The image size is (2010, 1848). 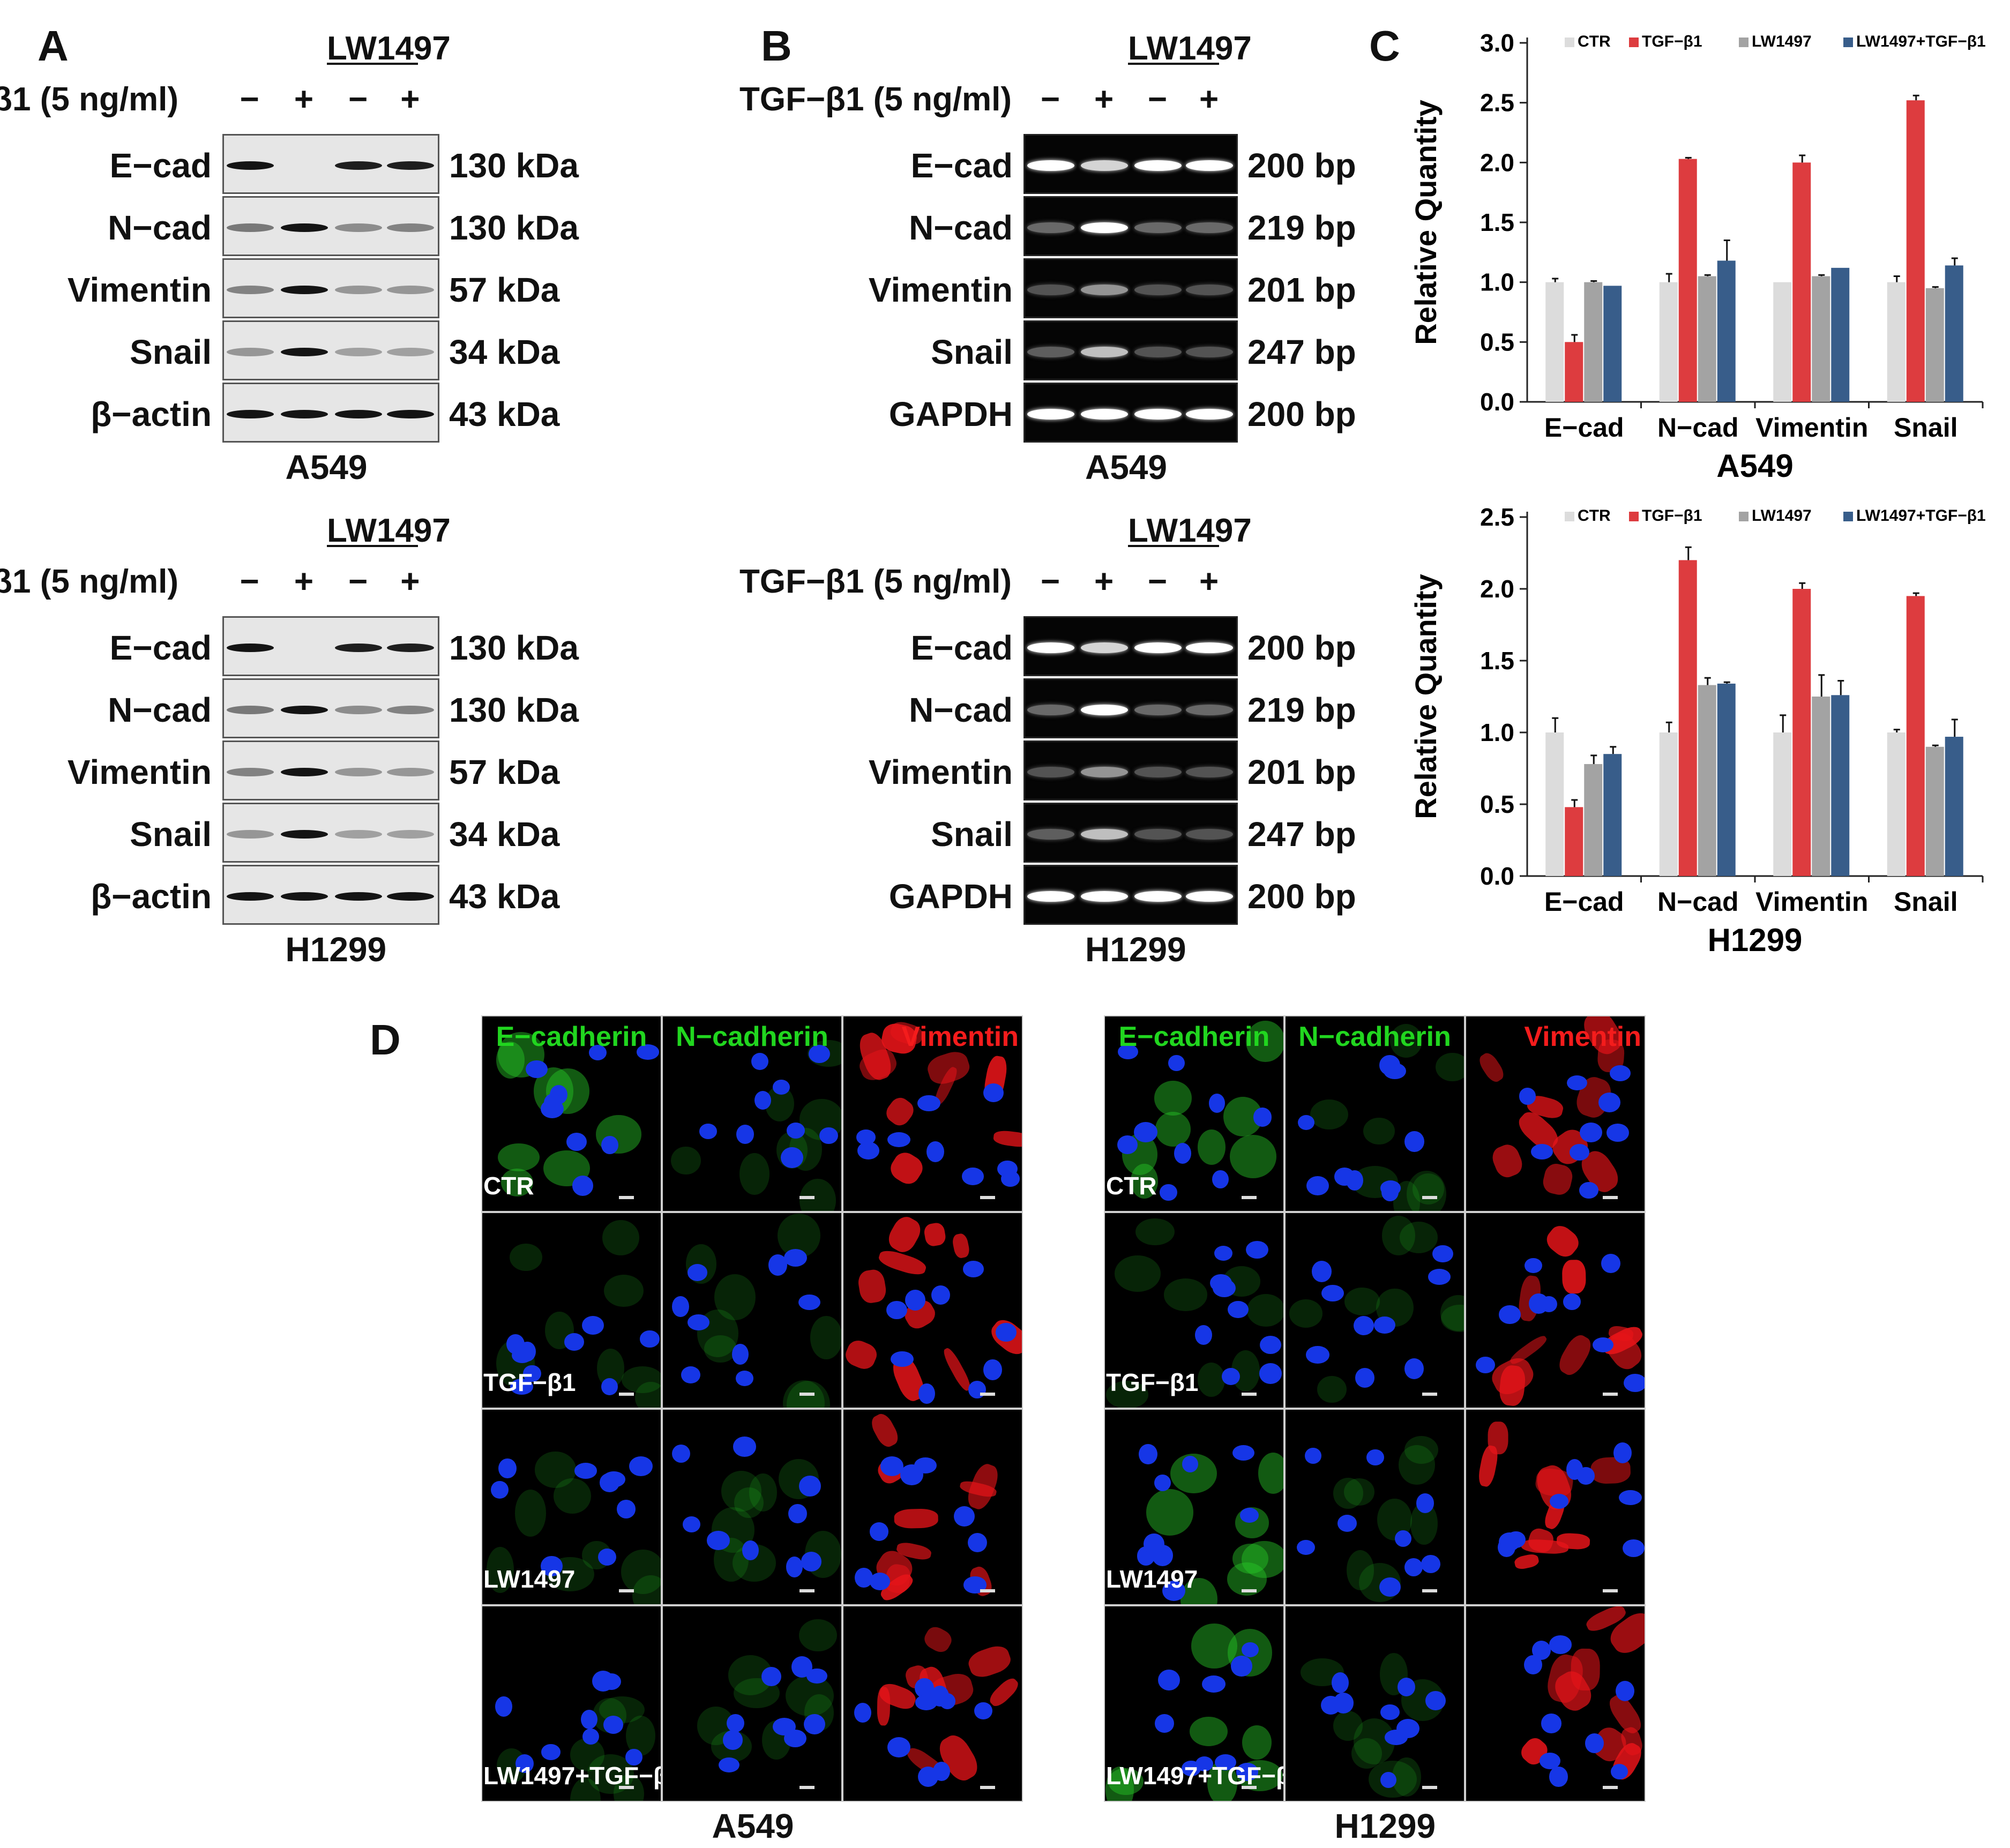 What do you see at coordinates (1301, 165) in the screenshot?
I see `pcr-a549-size-label: 200 bp` at bounding box center [1301, 165].